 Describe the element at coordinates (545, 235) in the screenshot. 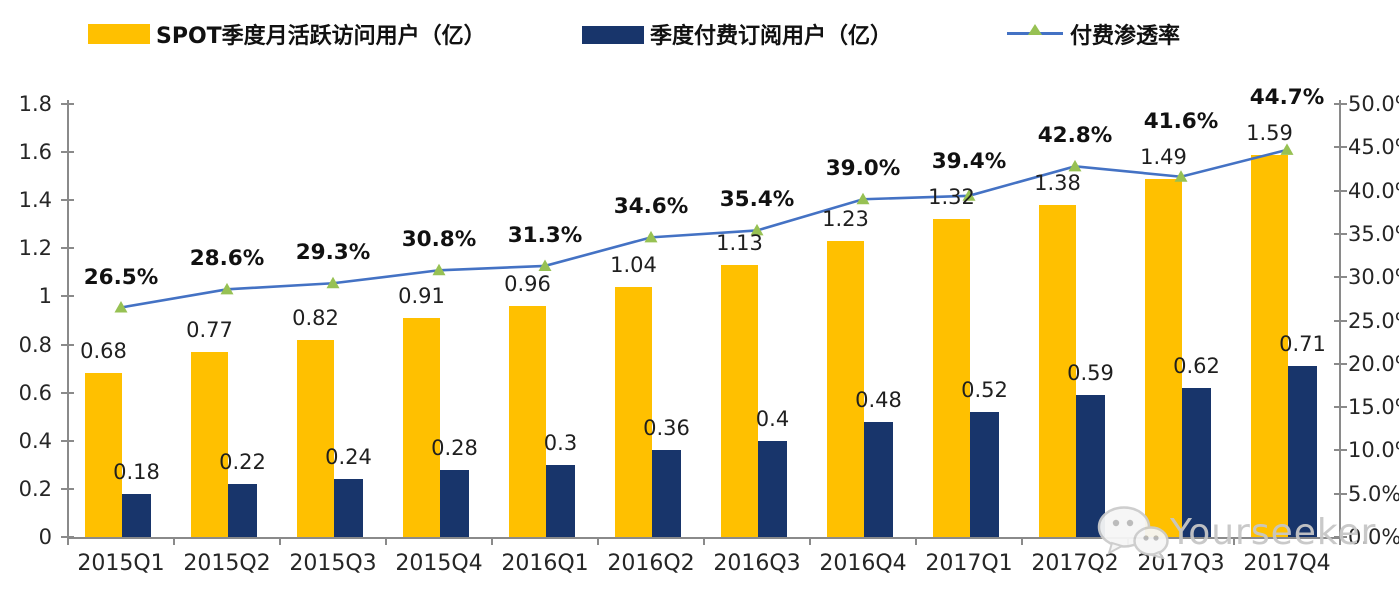

I see `penetration-value-label: 31.3%` at that location.